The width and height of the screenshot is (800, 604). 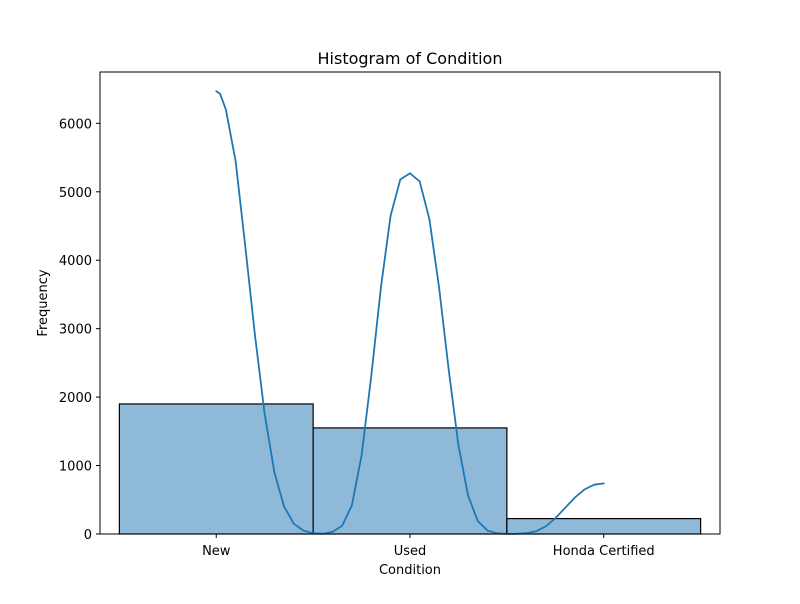 I want to click on y-tick-label: 4000, so click(x=75, y=261).